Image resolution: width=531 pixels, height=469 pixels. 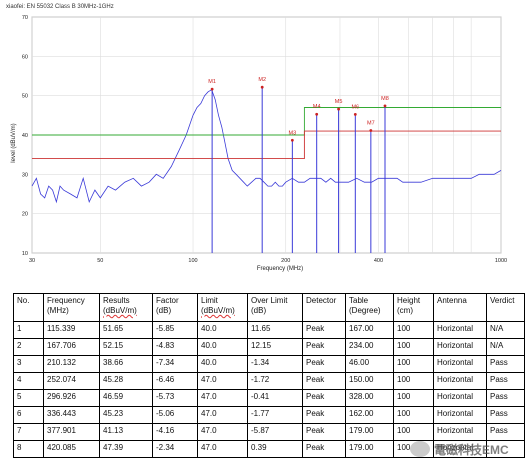 What do you see at coordinates (275, 381) in the screenshot?
I see `table-cell: -1.72` at bounding box center [275, 381].